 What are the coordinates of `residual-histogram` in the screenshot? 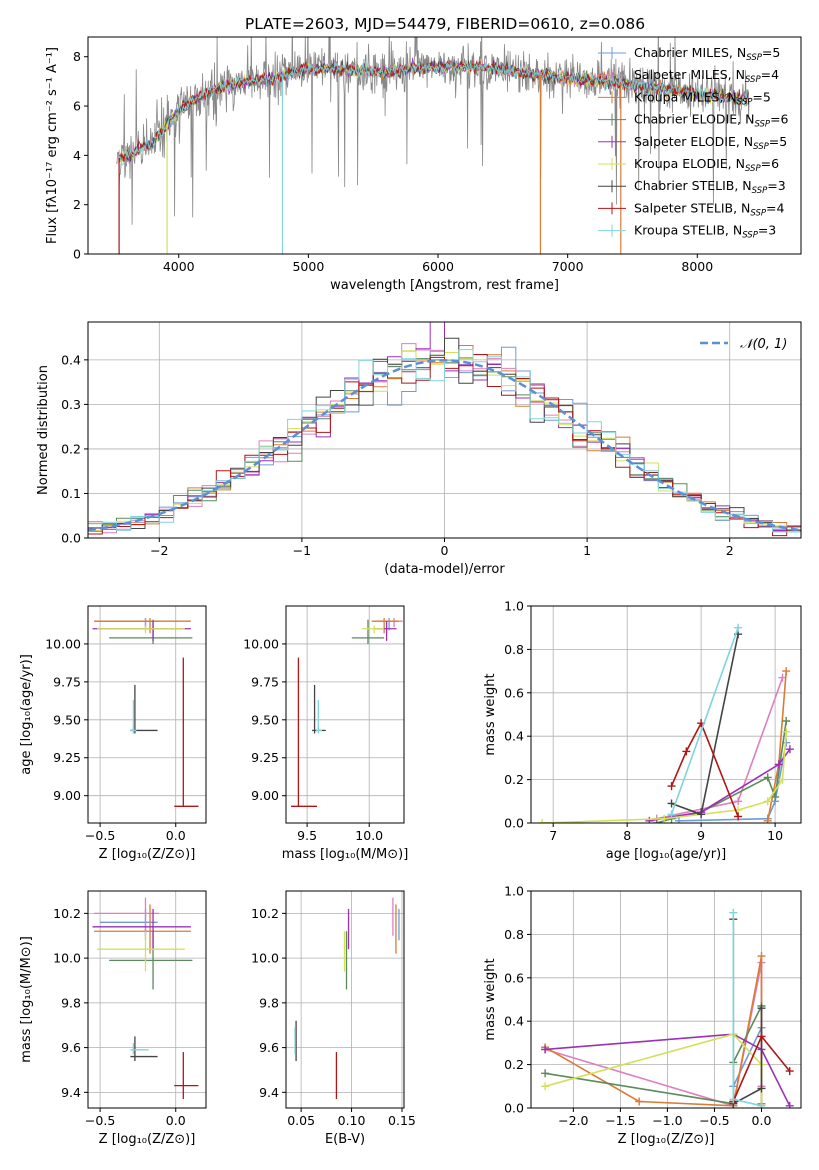 It's located at (444, 435).